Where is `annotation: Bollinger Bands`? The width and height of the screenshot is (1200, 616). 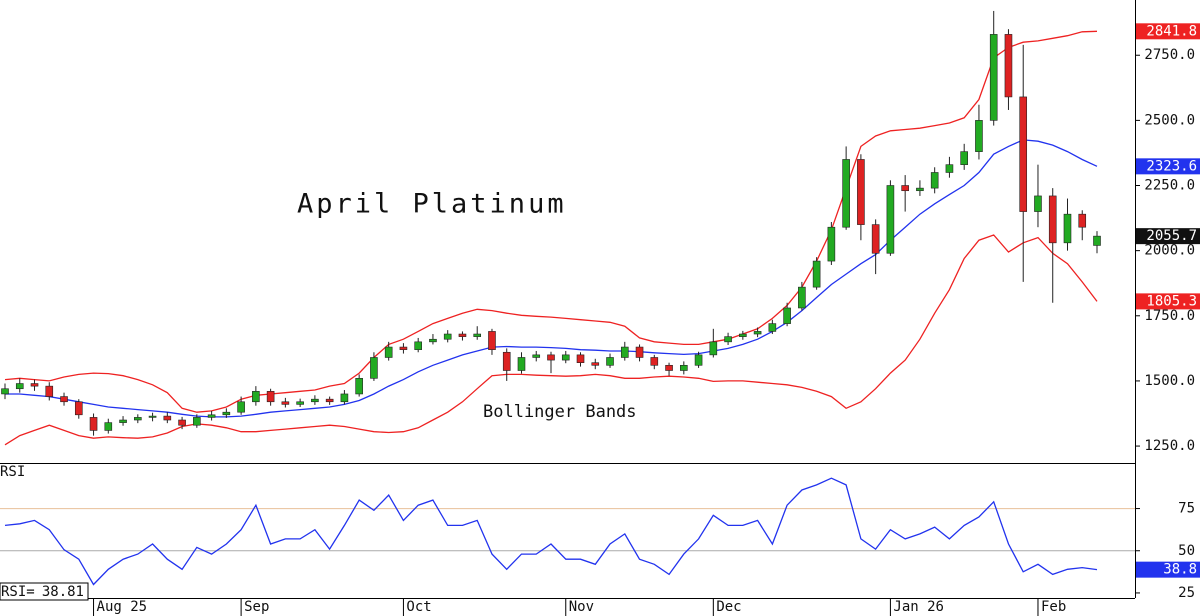 annotation: Bollinger Bands is located at coordinates (560, 412).